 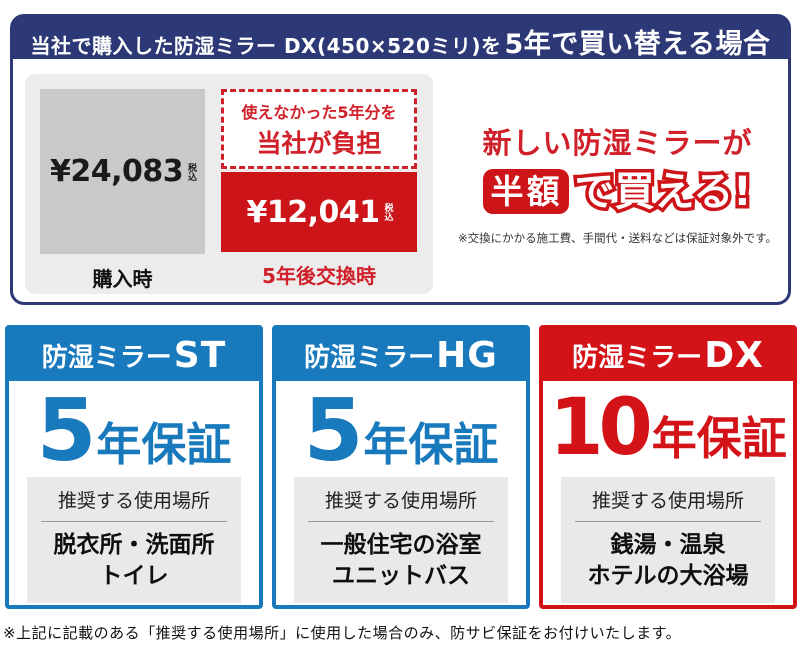 I want to click on promo-line2: 半額 で買える!, so click(x=619, y=191).